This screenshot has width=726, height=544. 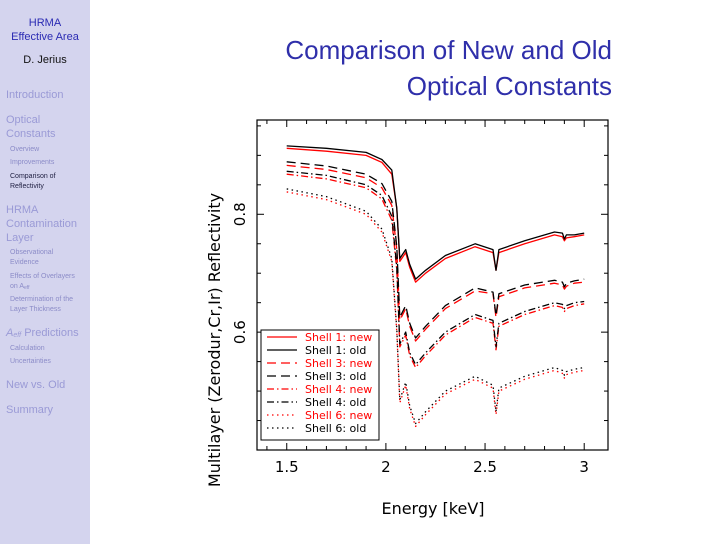 I want to click on nav-section-summary: Summary, so click(x=30, y=410).